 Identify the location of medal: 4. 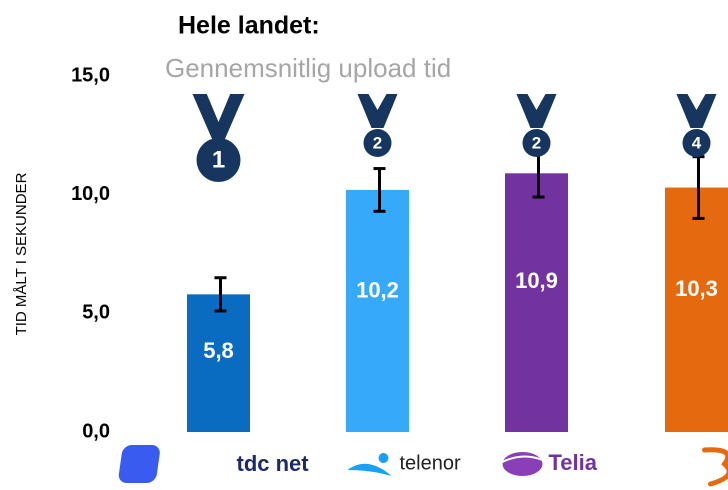
(696, 125).